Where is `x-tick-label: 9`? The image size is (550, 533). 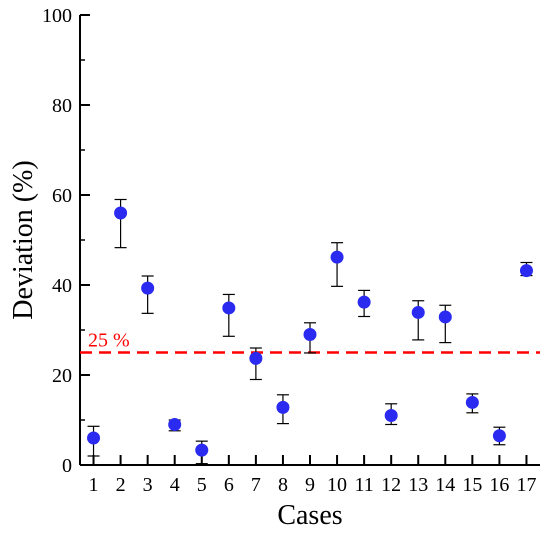
x-tick-label: 9 is located at coordinates (310, 485).